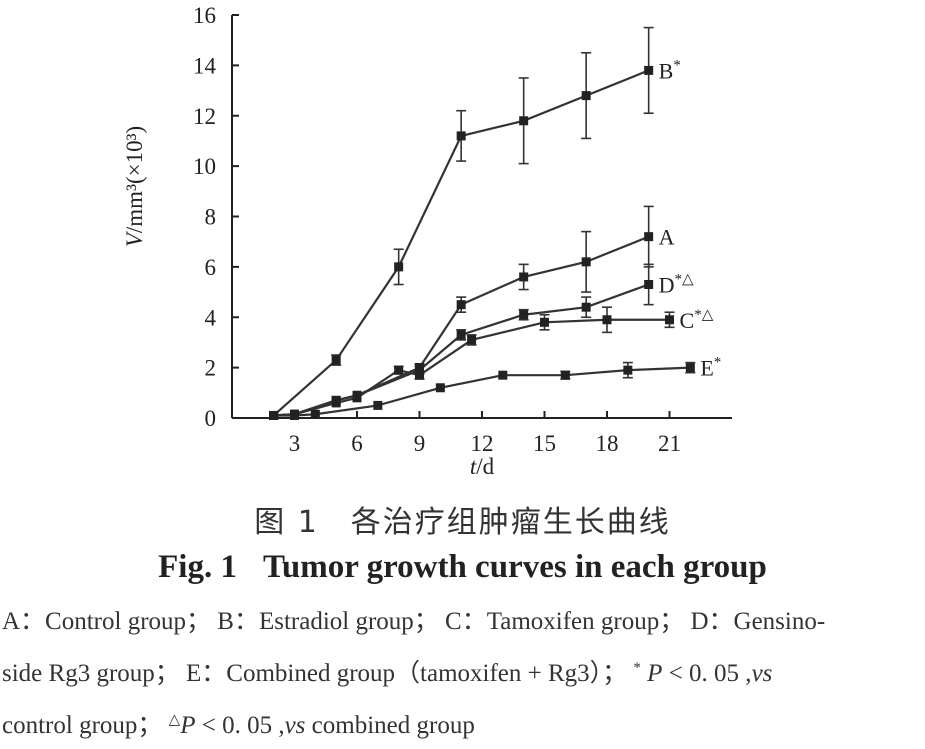 The height and width of the screenshot is (749, 925). Describe the element at coordinates (204, 166) in the screenshot. I see `y-tick-label: 10` at that location.